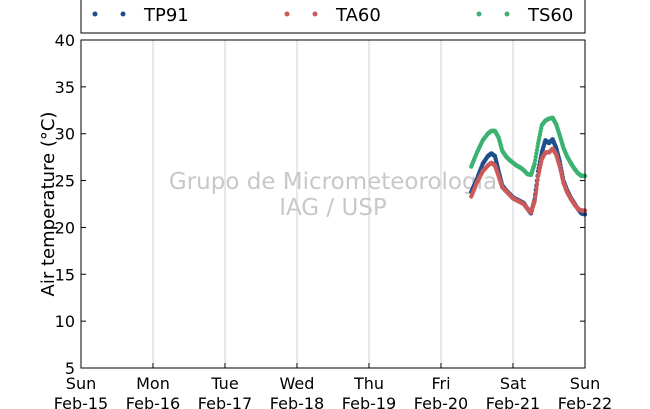  What do you see at coordinates (333, 182) in the screenshot?
I see `watermark-line-1: Grupo de Micrometeorologia` at bounding box center [333, 182].